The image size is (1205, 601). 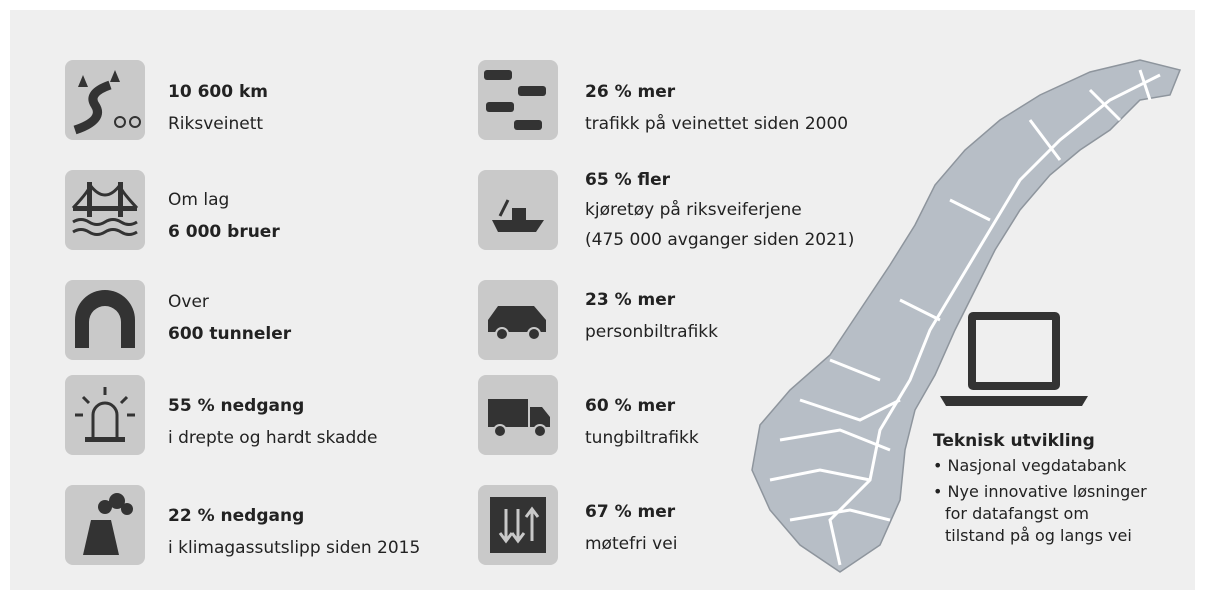 I want to click on text: i klimagassutslipp siden 2015, so click(x=294, y=548).